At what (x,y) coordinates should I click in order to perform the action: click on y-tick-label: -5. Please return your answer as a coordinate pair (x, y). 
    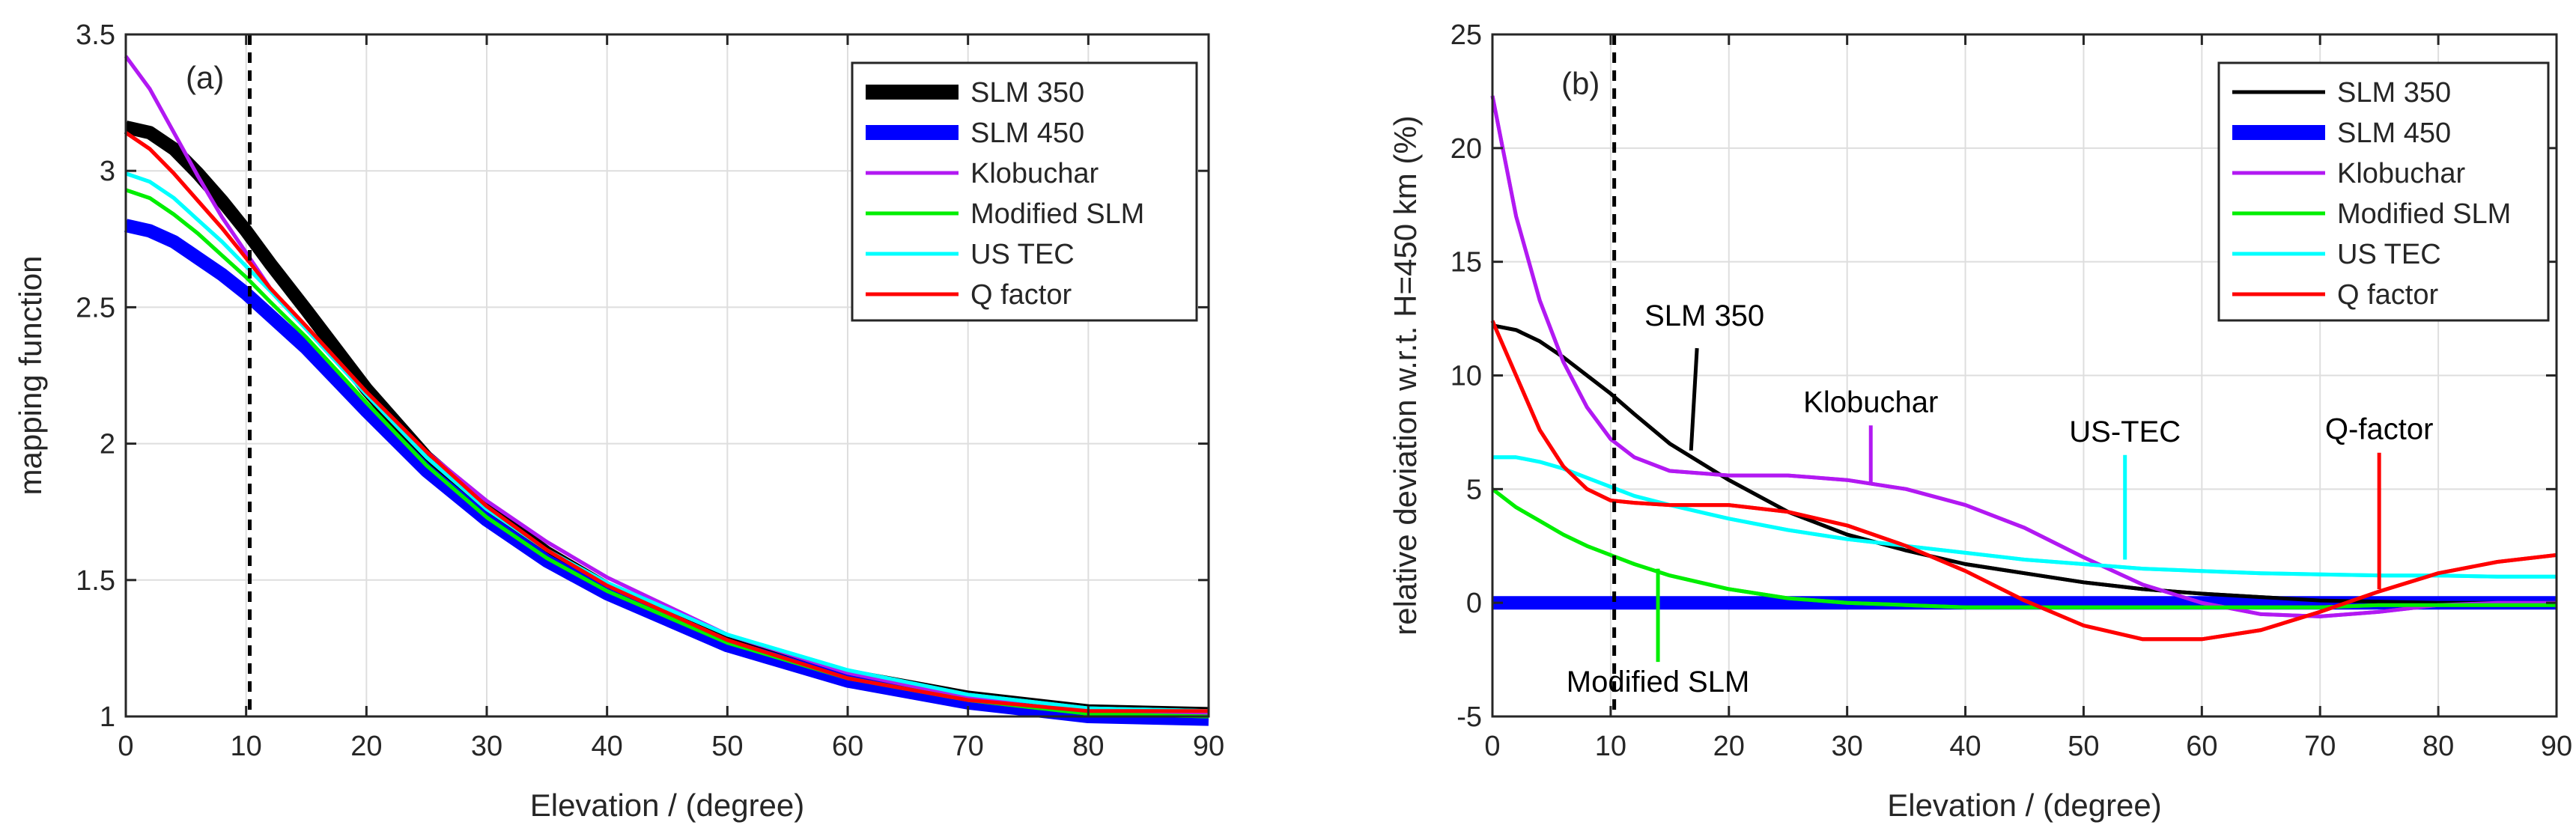
    Looking at the image, I should click on (1469, 717).